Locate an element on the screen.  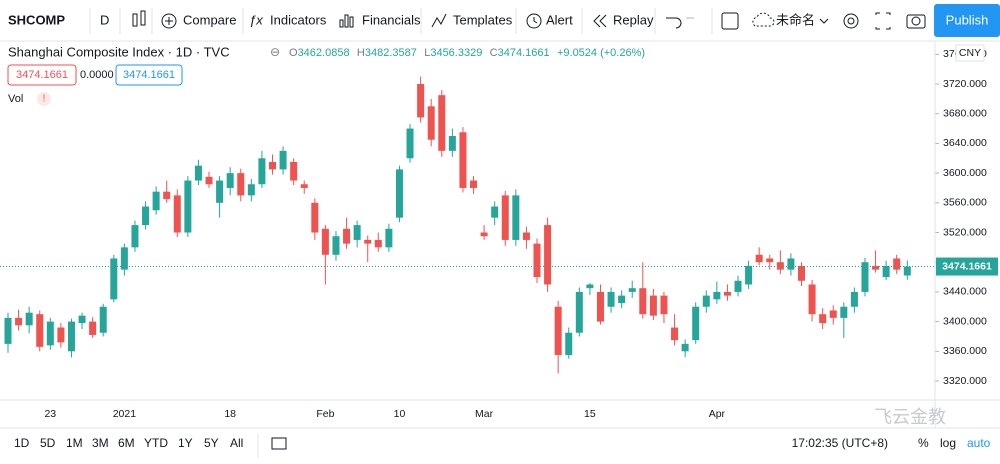
auto-toggle: auto is located at coordinates (979, 443).